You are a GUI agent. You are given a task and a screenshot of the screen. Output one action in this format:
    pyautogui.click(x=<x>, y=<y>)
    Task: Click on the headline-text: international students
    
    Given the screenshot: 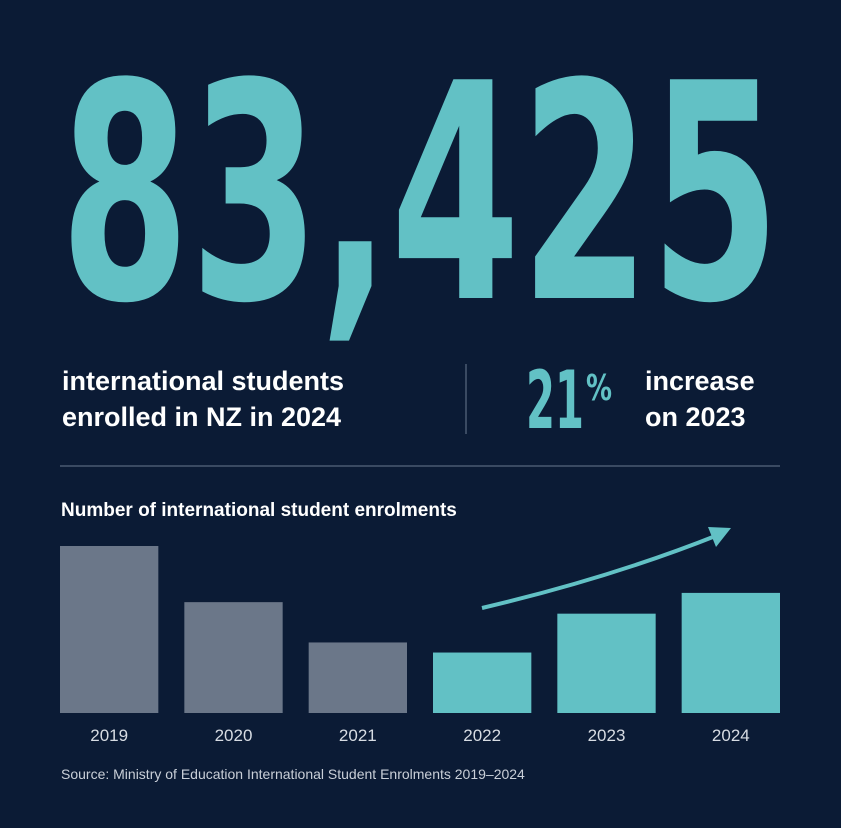 What is the action you would take?
    pyautogui.click(x=203, y=381)
    